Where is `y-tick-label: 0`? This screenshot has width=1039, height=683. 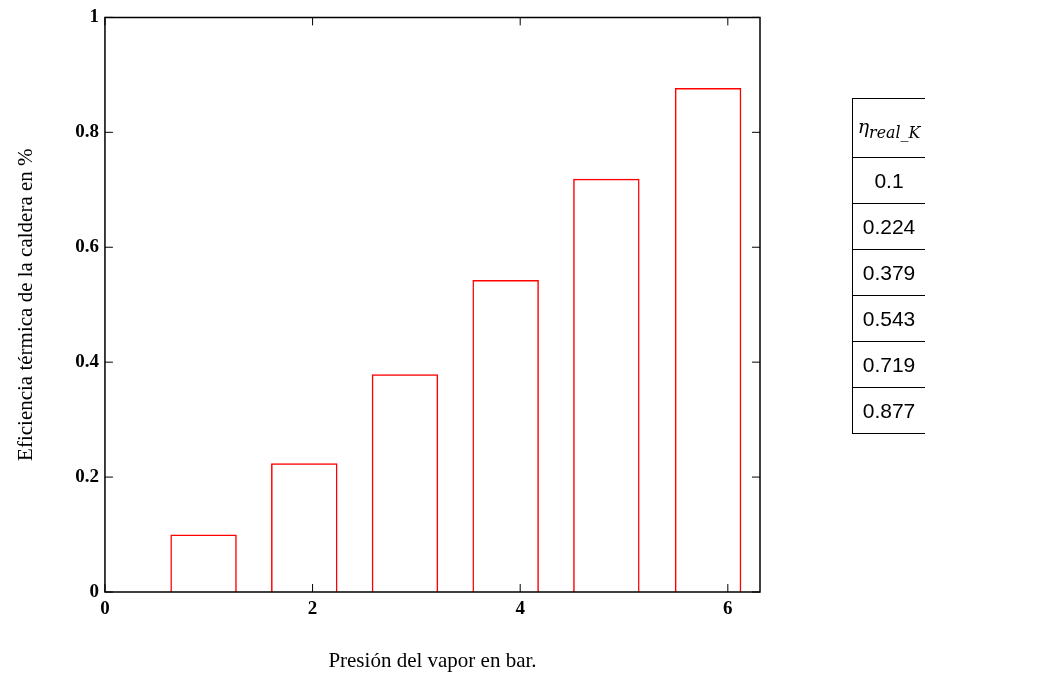 y-tick-label: 0 is located at coordinates (94, 590).